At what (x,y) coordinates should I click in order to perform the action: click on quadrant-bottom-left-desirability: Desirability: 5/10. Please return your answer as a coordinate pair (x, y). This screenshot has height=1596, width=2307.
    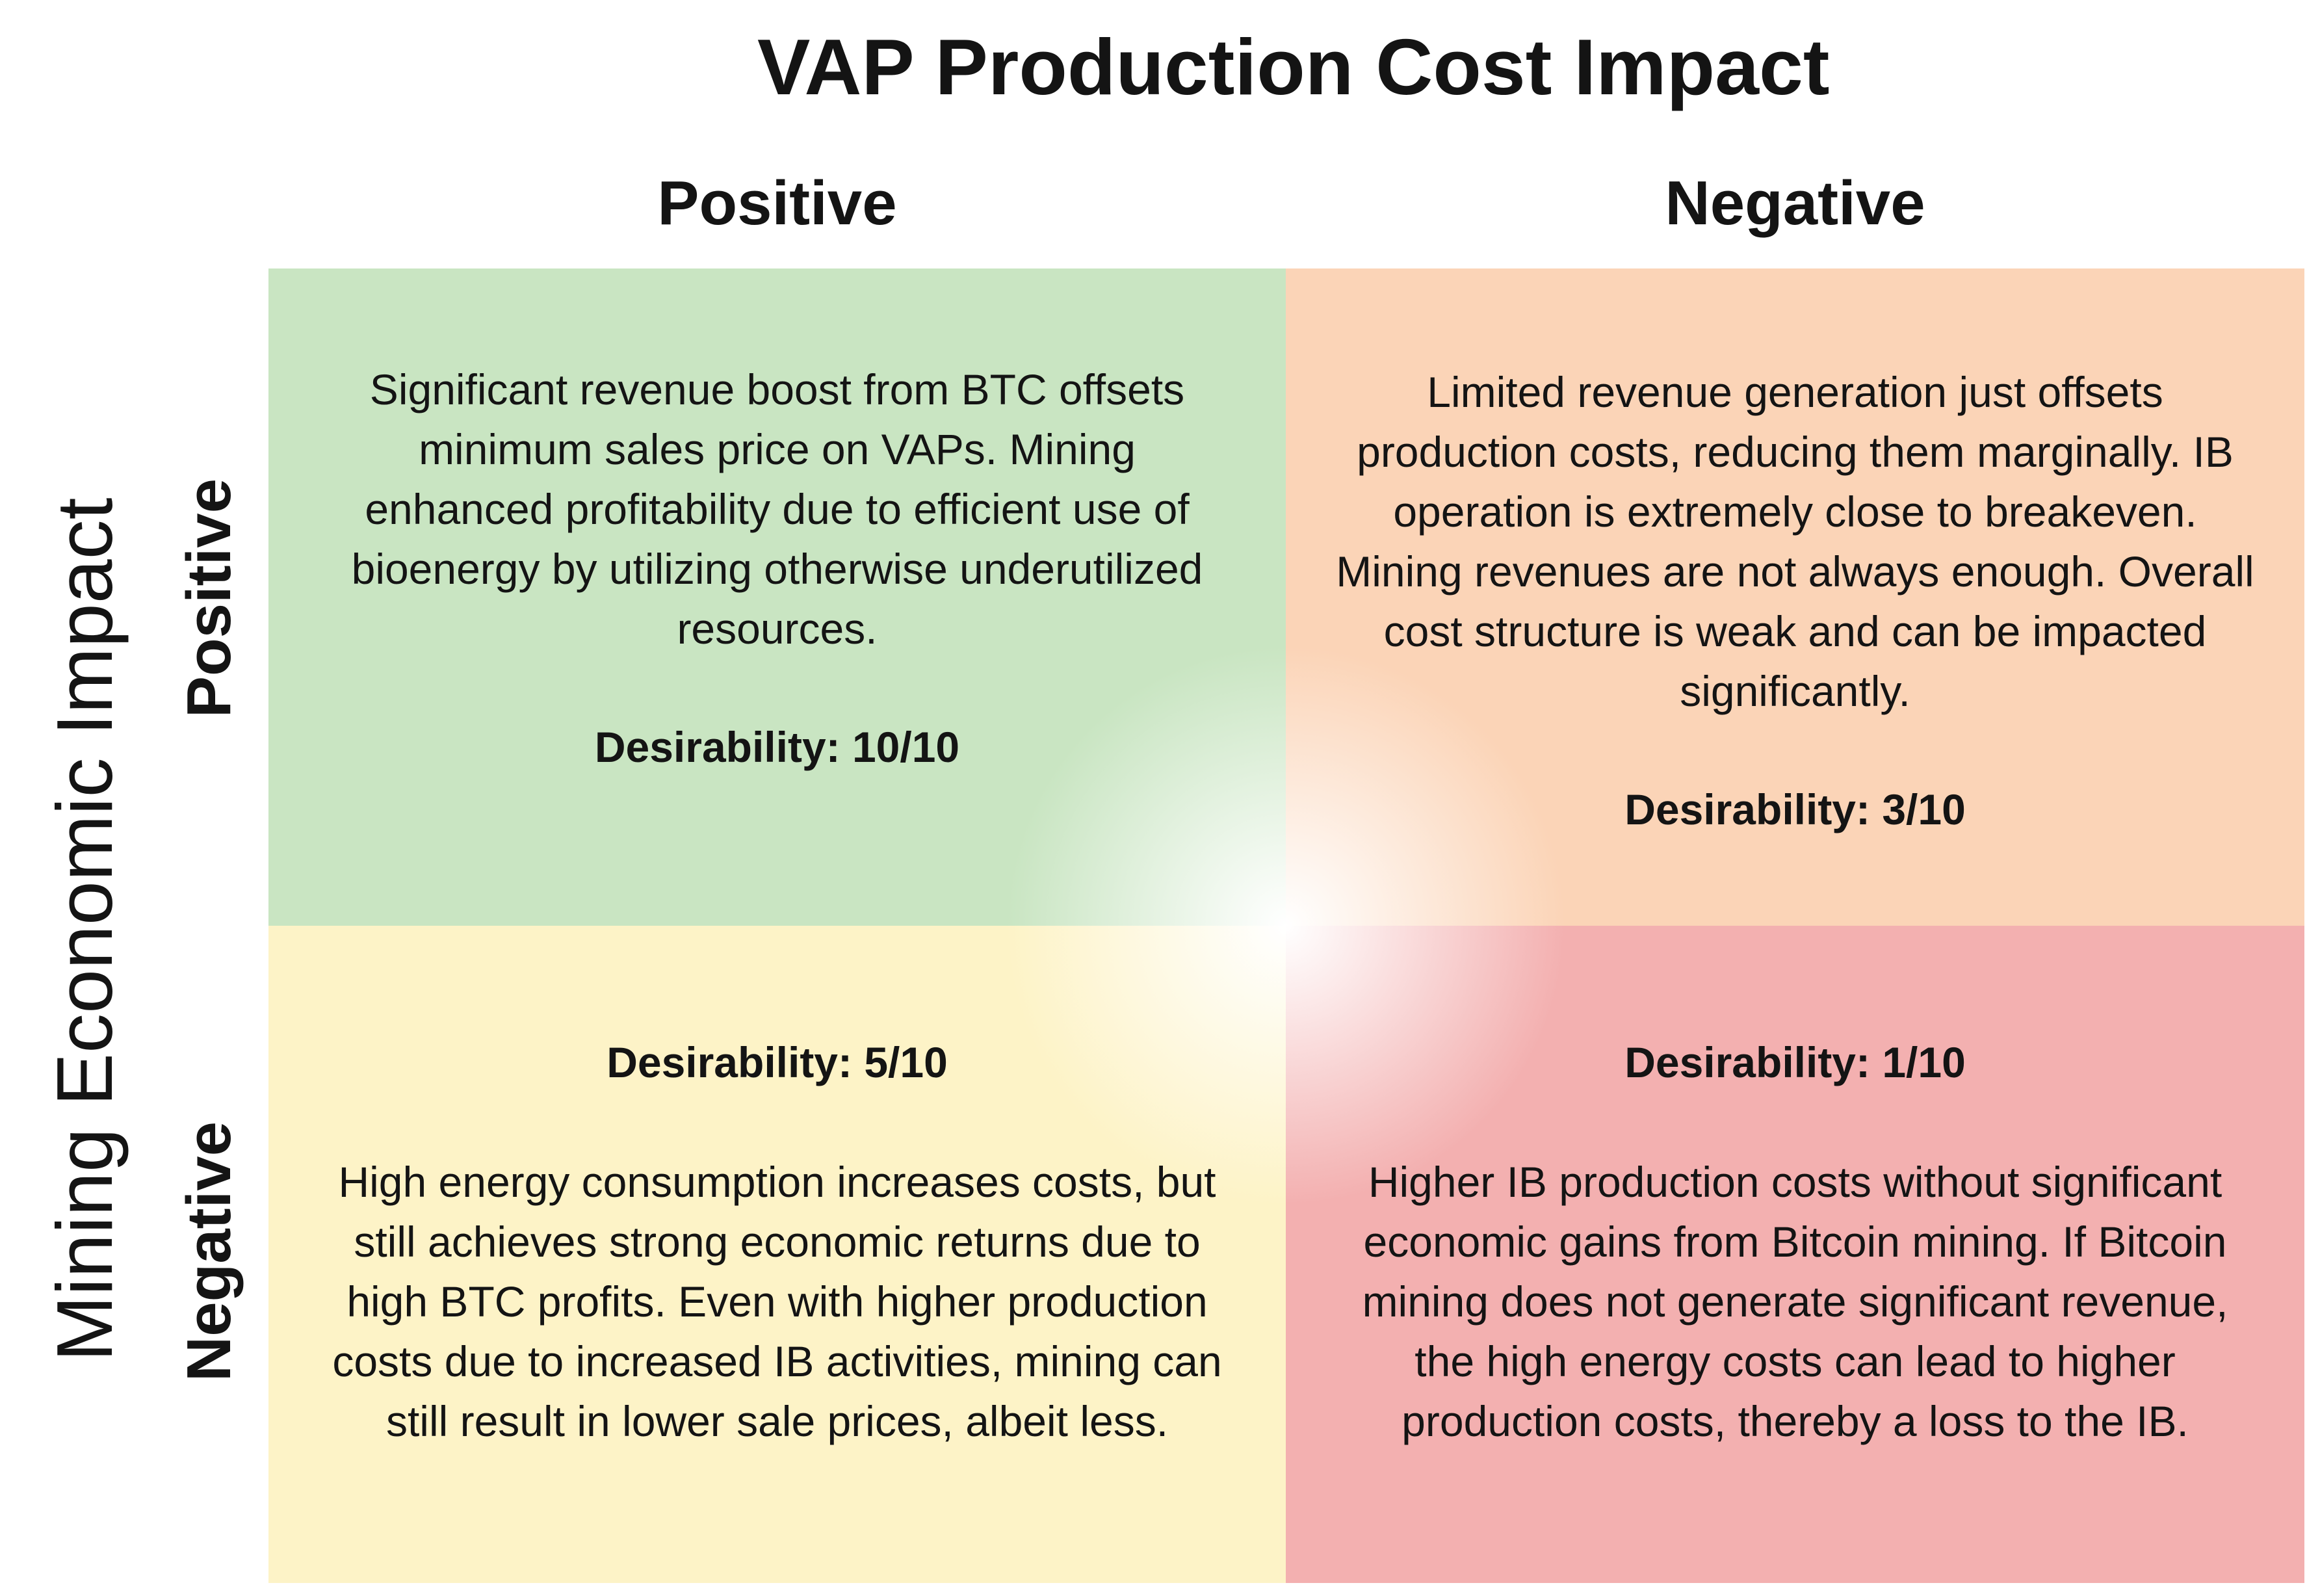
    Looking at the image, I should click on (777, 1062).